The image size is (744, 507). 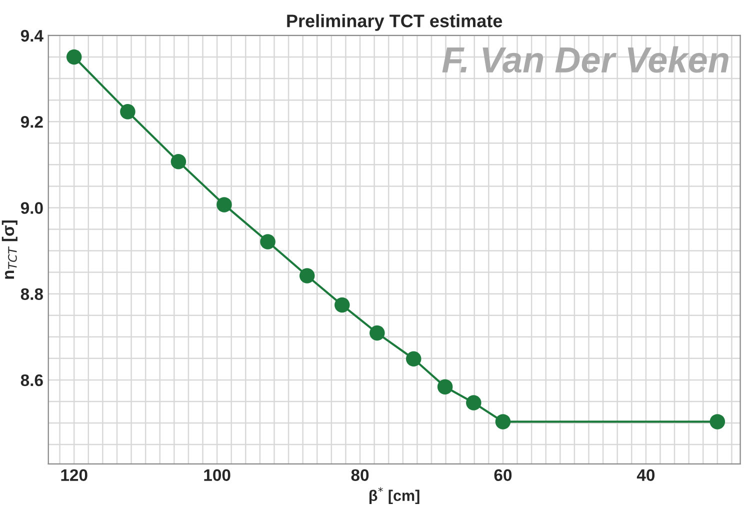 What do you see at coordinates (10, 249) in the screenshot?
I see `y-axis-title: n$_{TCT}$ [σ]` at bounding box center [10, 249].